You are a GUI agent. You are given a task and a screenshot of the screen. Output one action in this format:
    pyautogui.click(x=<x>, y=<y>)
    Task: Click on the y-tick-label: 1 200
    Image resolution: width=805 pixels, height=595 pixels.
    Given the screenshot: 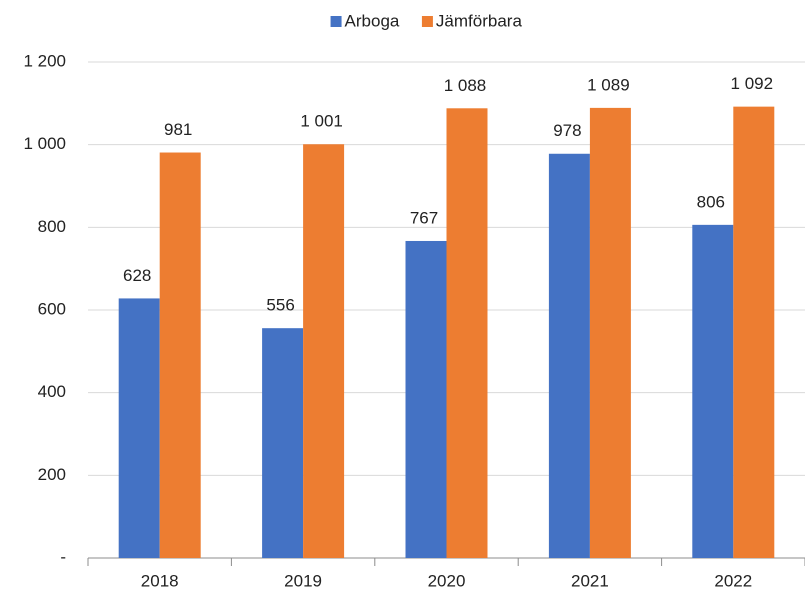 What is the action you would take?
    pyautogui.click(x=44, y=60)
    